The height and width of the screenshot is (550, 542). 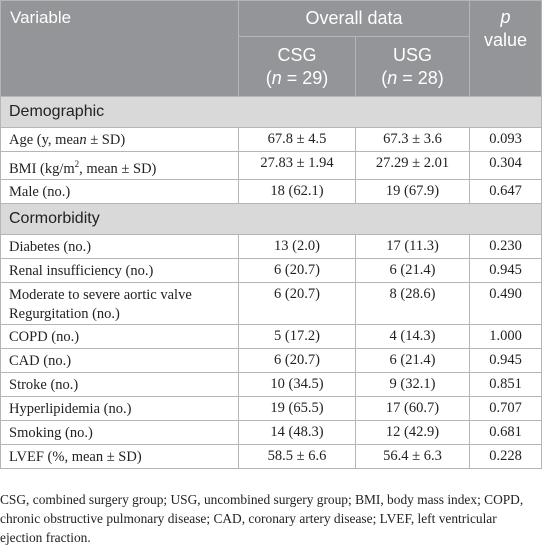 I want to click on section-label: Cormorbidity, so click(x=271, y=218).